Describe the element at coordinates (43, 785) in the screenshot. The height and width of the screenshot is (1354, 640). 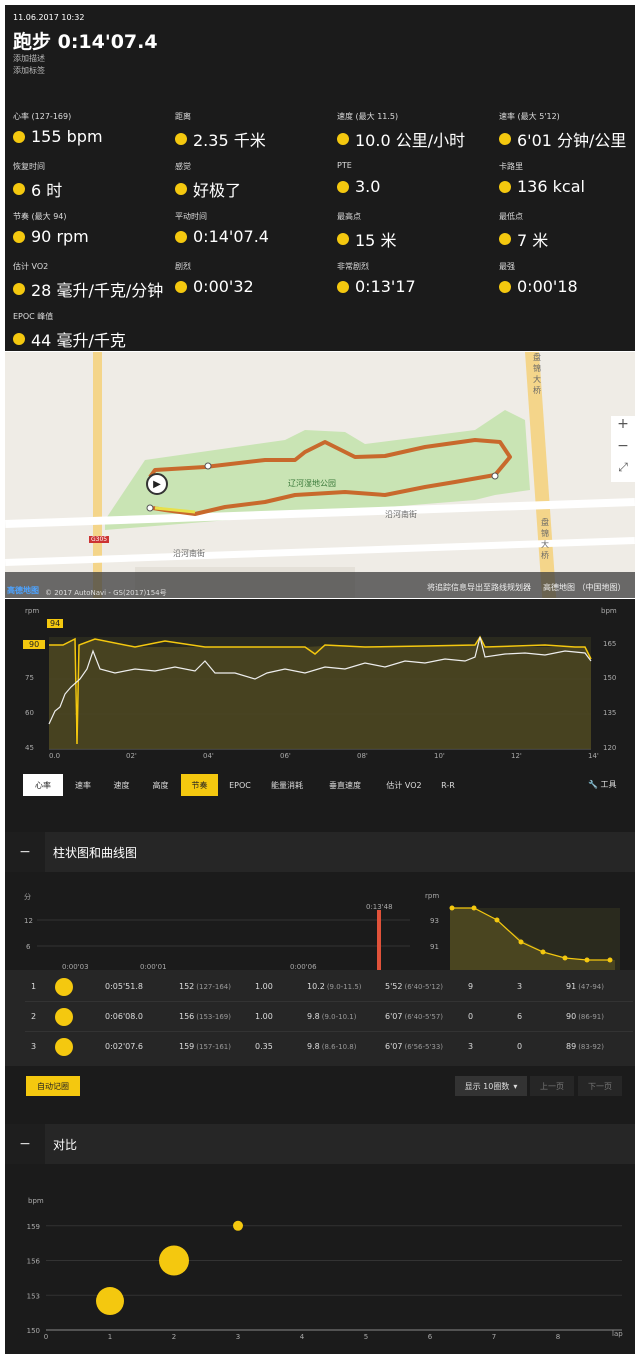
I see `tab-0: 心率` at that location.